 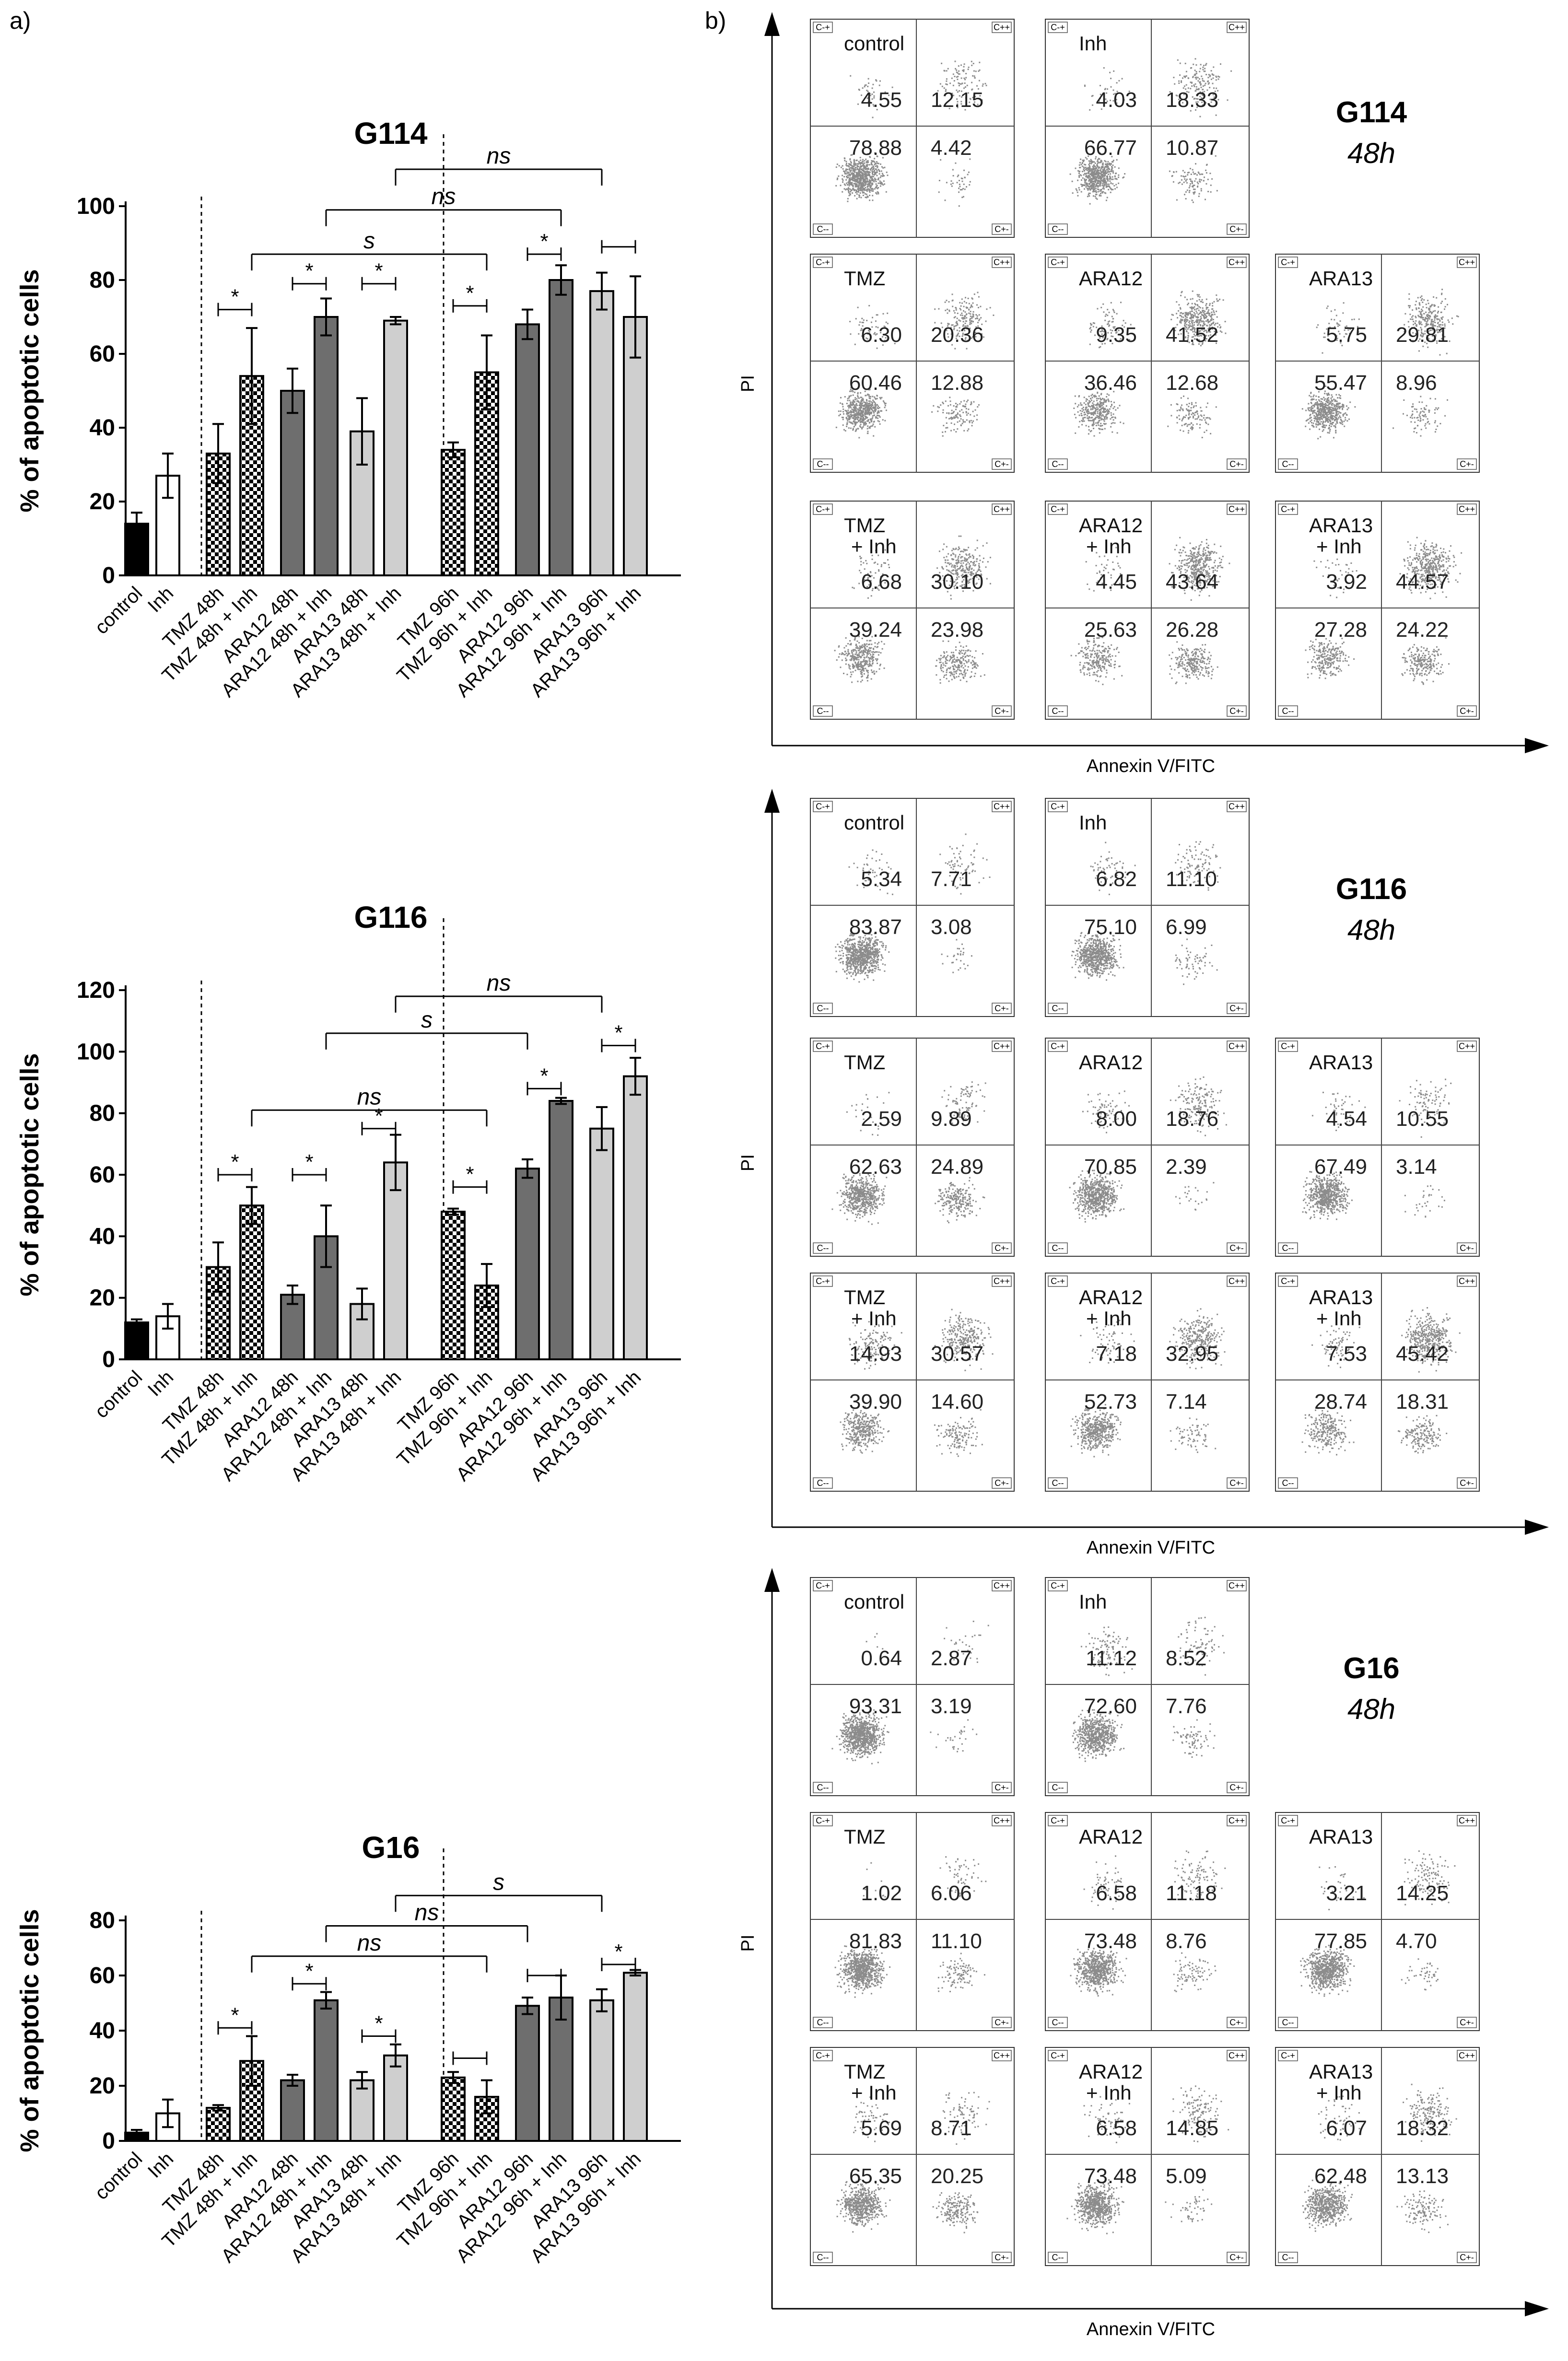 What do you see at coordinates (913, 1147) in the screenshot?
I see `scatter-plot: C-+ C++ C-- C+- TMZ 2.59 9.89 62.63 24.89` at bounding box center [913, 1147].